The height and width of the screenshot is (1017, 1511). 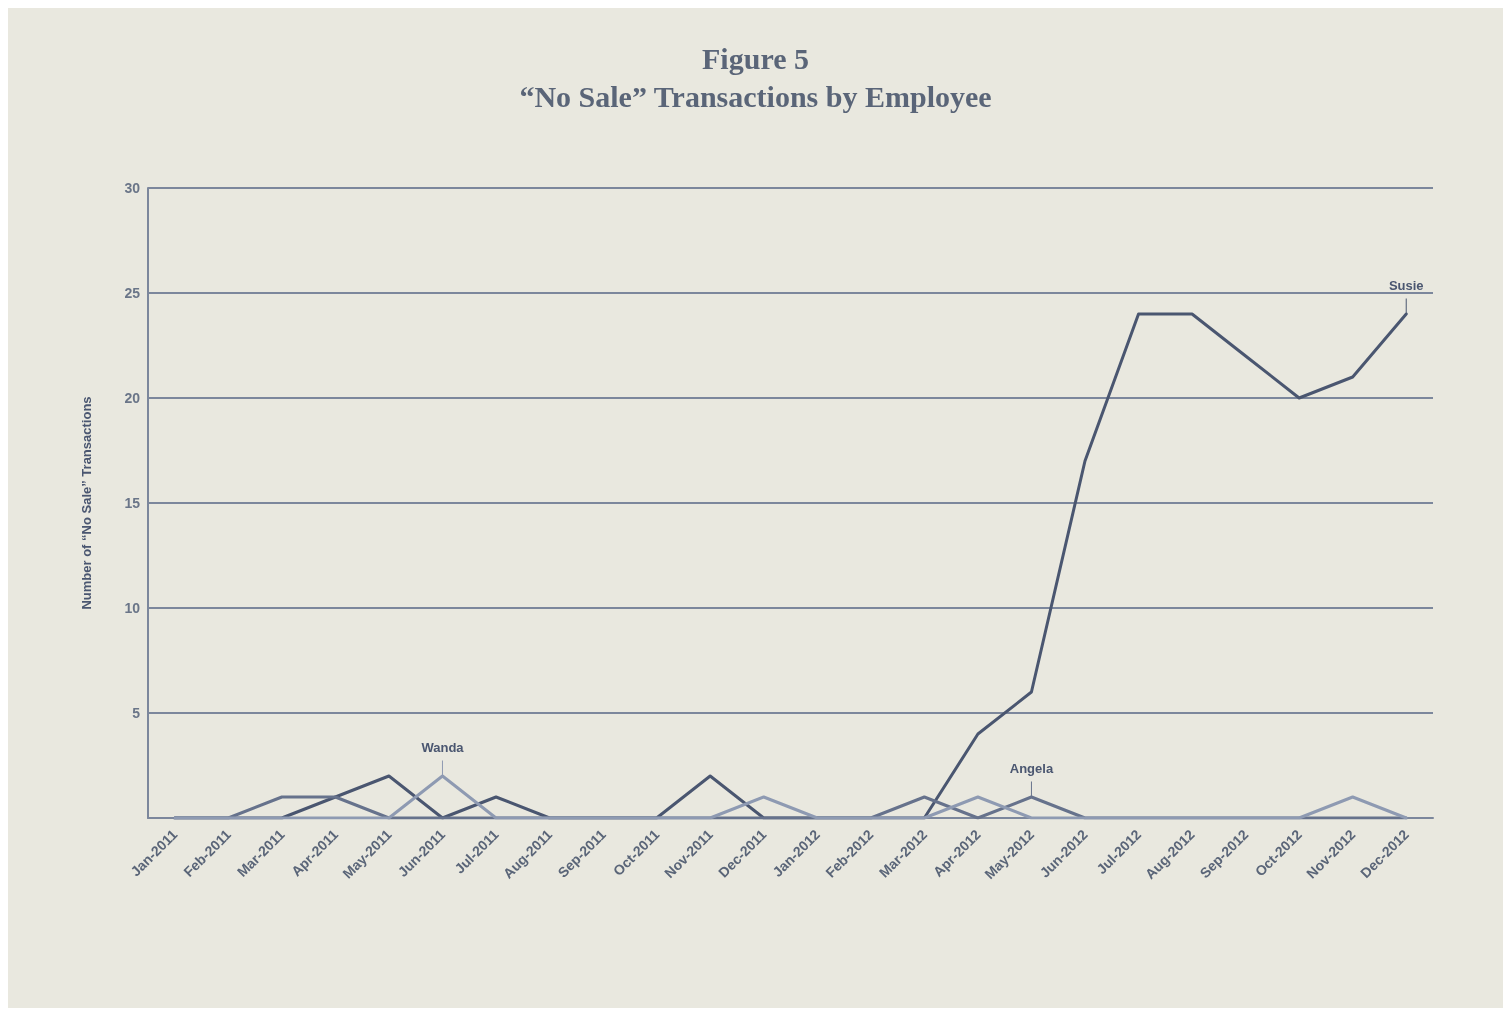 What do you see at coordinates (1031, 768) in the screenshot?
I see `text: Angela` at bounding box center [1031, 768].